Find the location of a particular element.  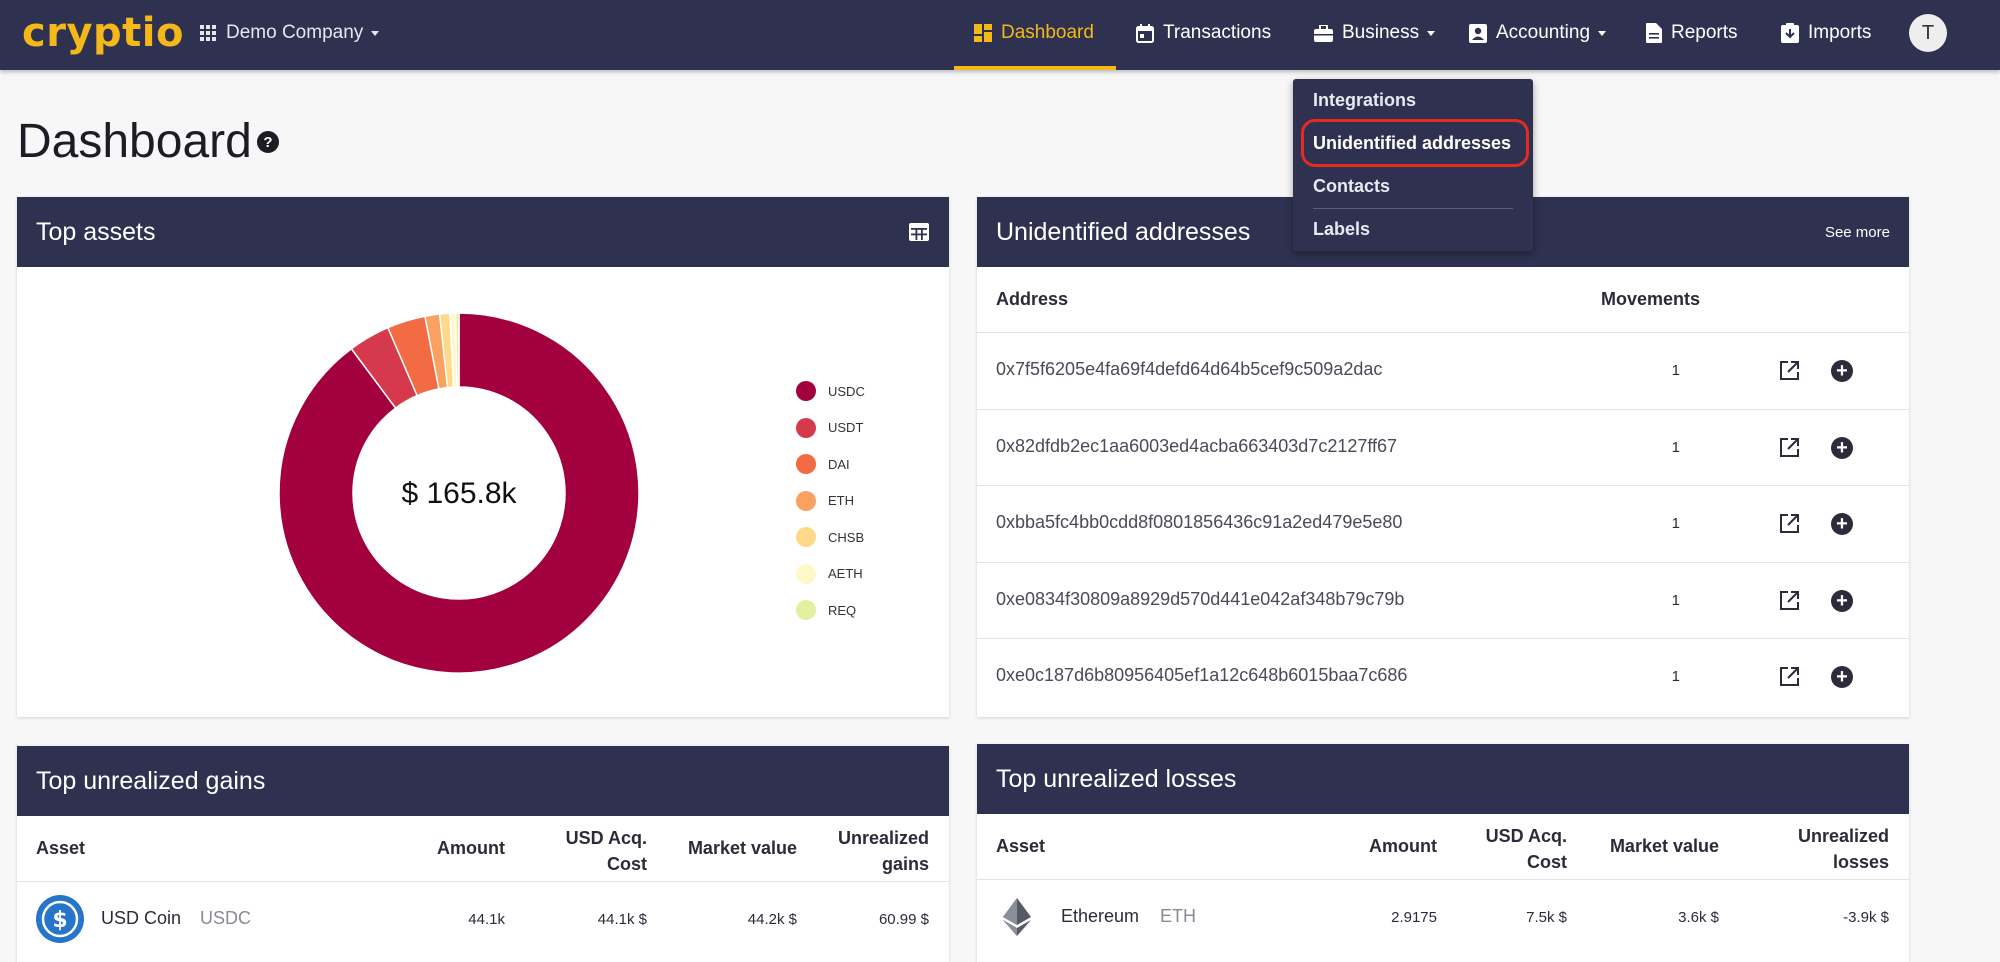

losses-col-unrealized: Unrealized losses is located at coordinates (1843, 849).